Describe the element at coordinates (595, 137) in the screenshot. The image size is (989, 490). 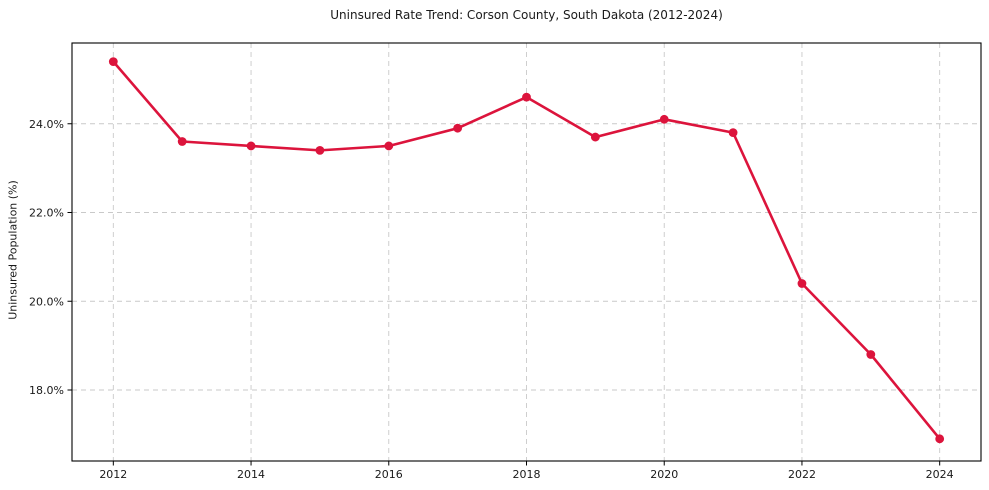
I see `data-point-2019` at that location.